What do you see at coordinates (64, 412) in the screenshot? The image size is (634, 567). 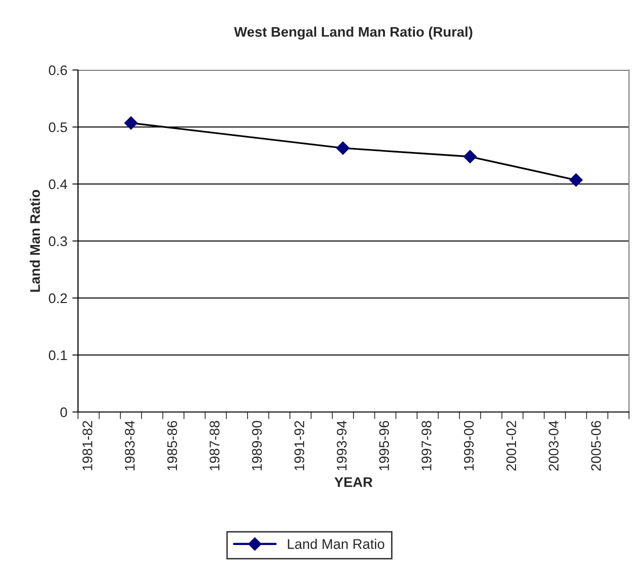 I see `y-tick-label: 0` at bounding box center [64, 412].